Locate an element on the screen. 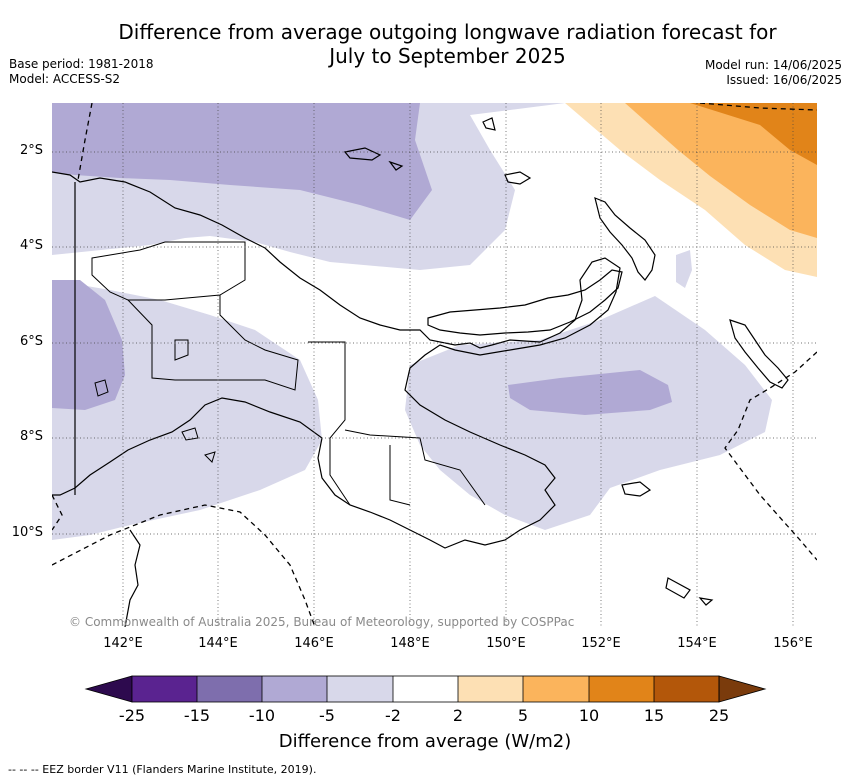  coastline-bougainville is located at coordinates (759, 354).